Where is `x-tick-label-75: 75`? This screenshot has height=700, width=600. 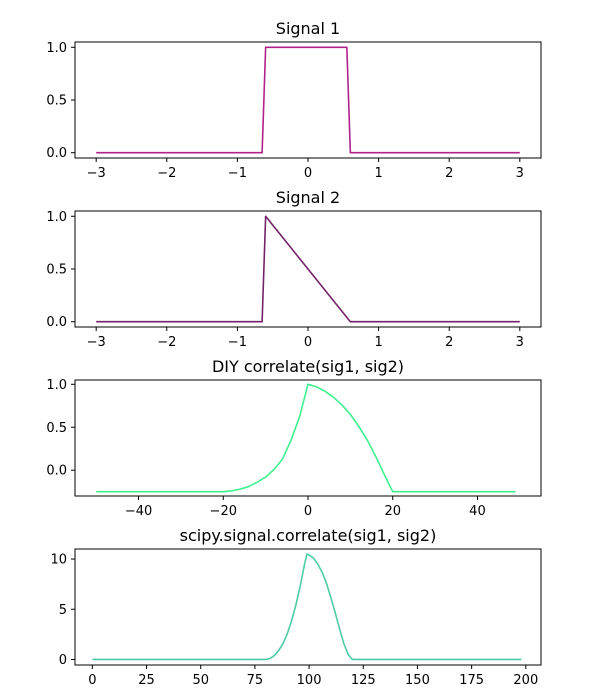 x-tick-label-75: 75 is located at coordinates (255, 680).